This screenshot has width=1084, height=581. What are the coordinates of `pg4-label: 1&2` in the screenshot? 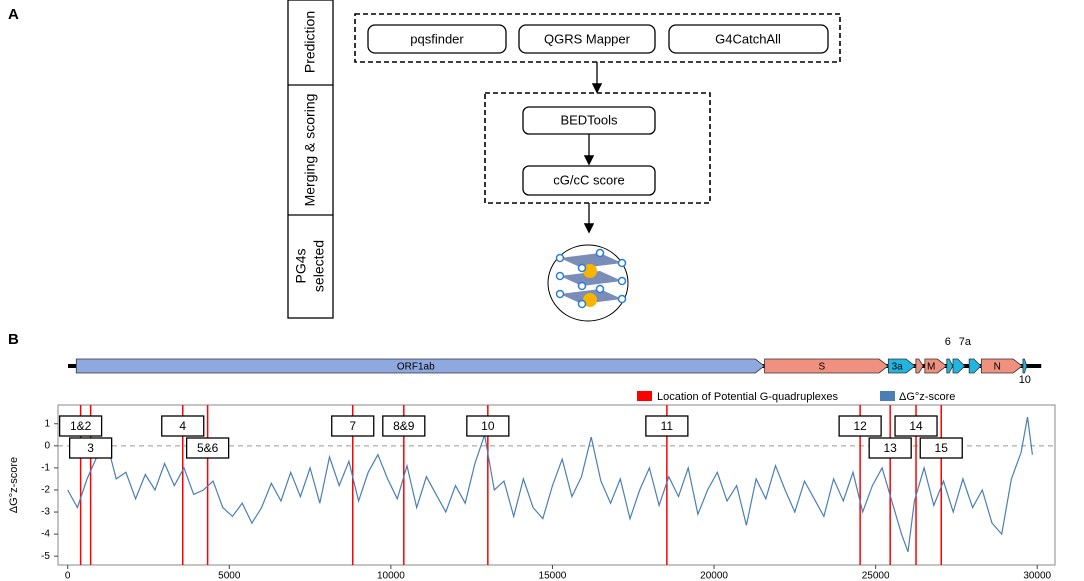 It's located at (81, 426).